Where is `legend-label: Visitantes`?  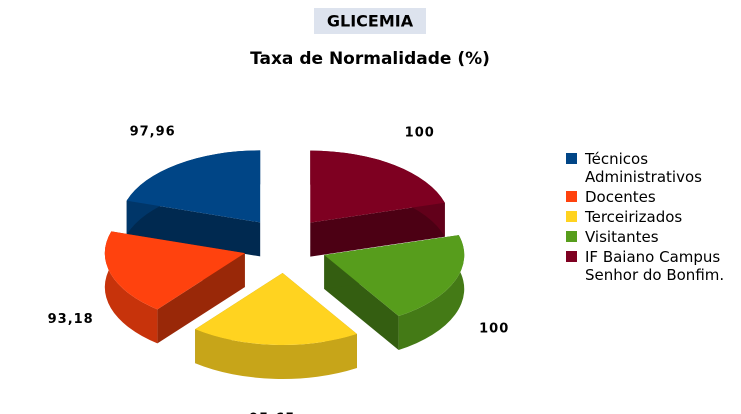 legend-label: Visitantes is located at coordinates (622, 237).